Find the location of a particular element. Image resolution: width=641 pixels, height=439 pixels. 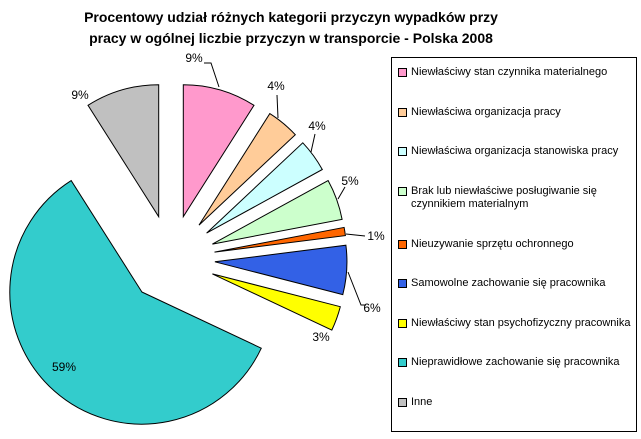

slice-label-1: 4% is located at coordinates (276, 86).